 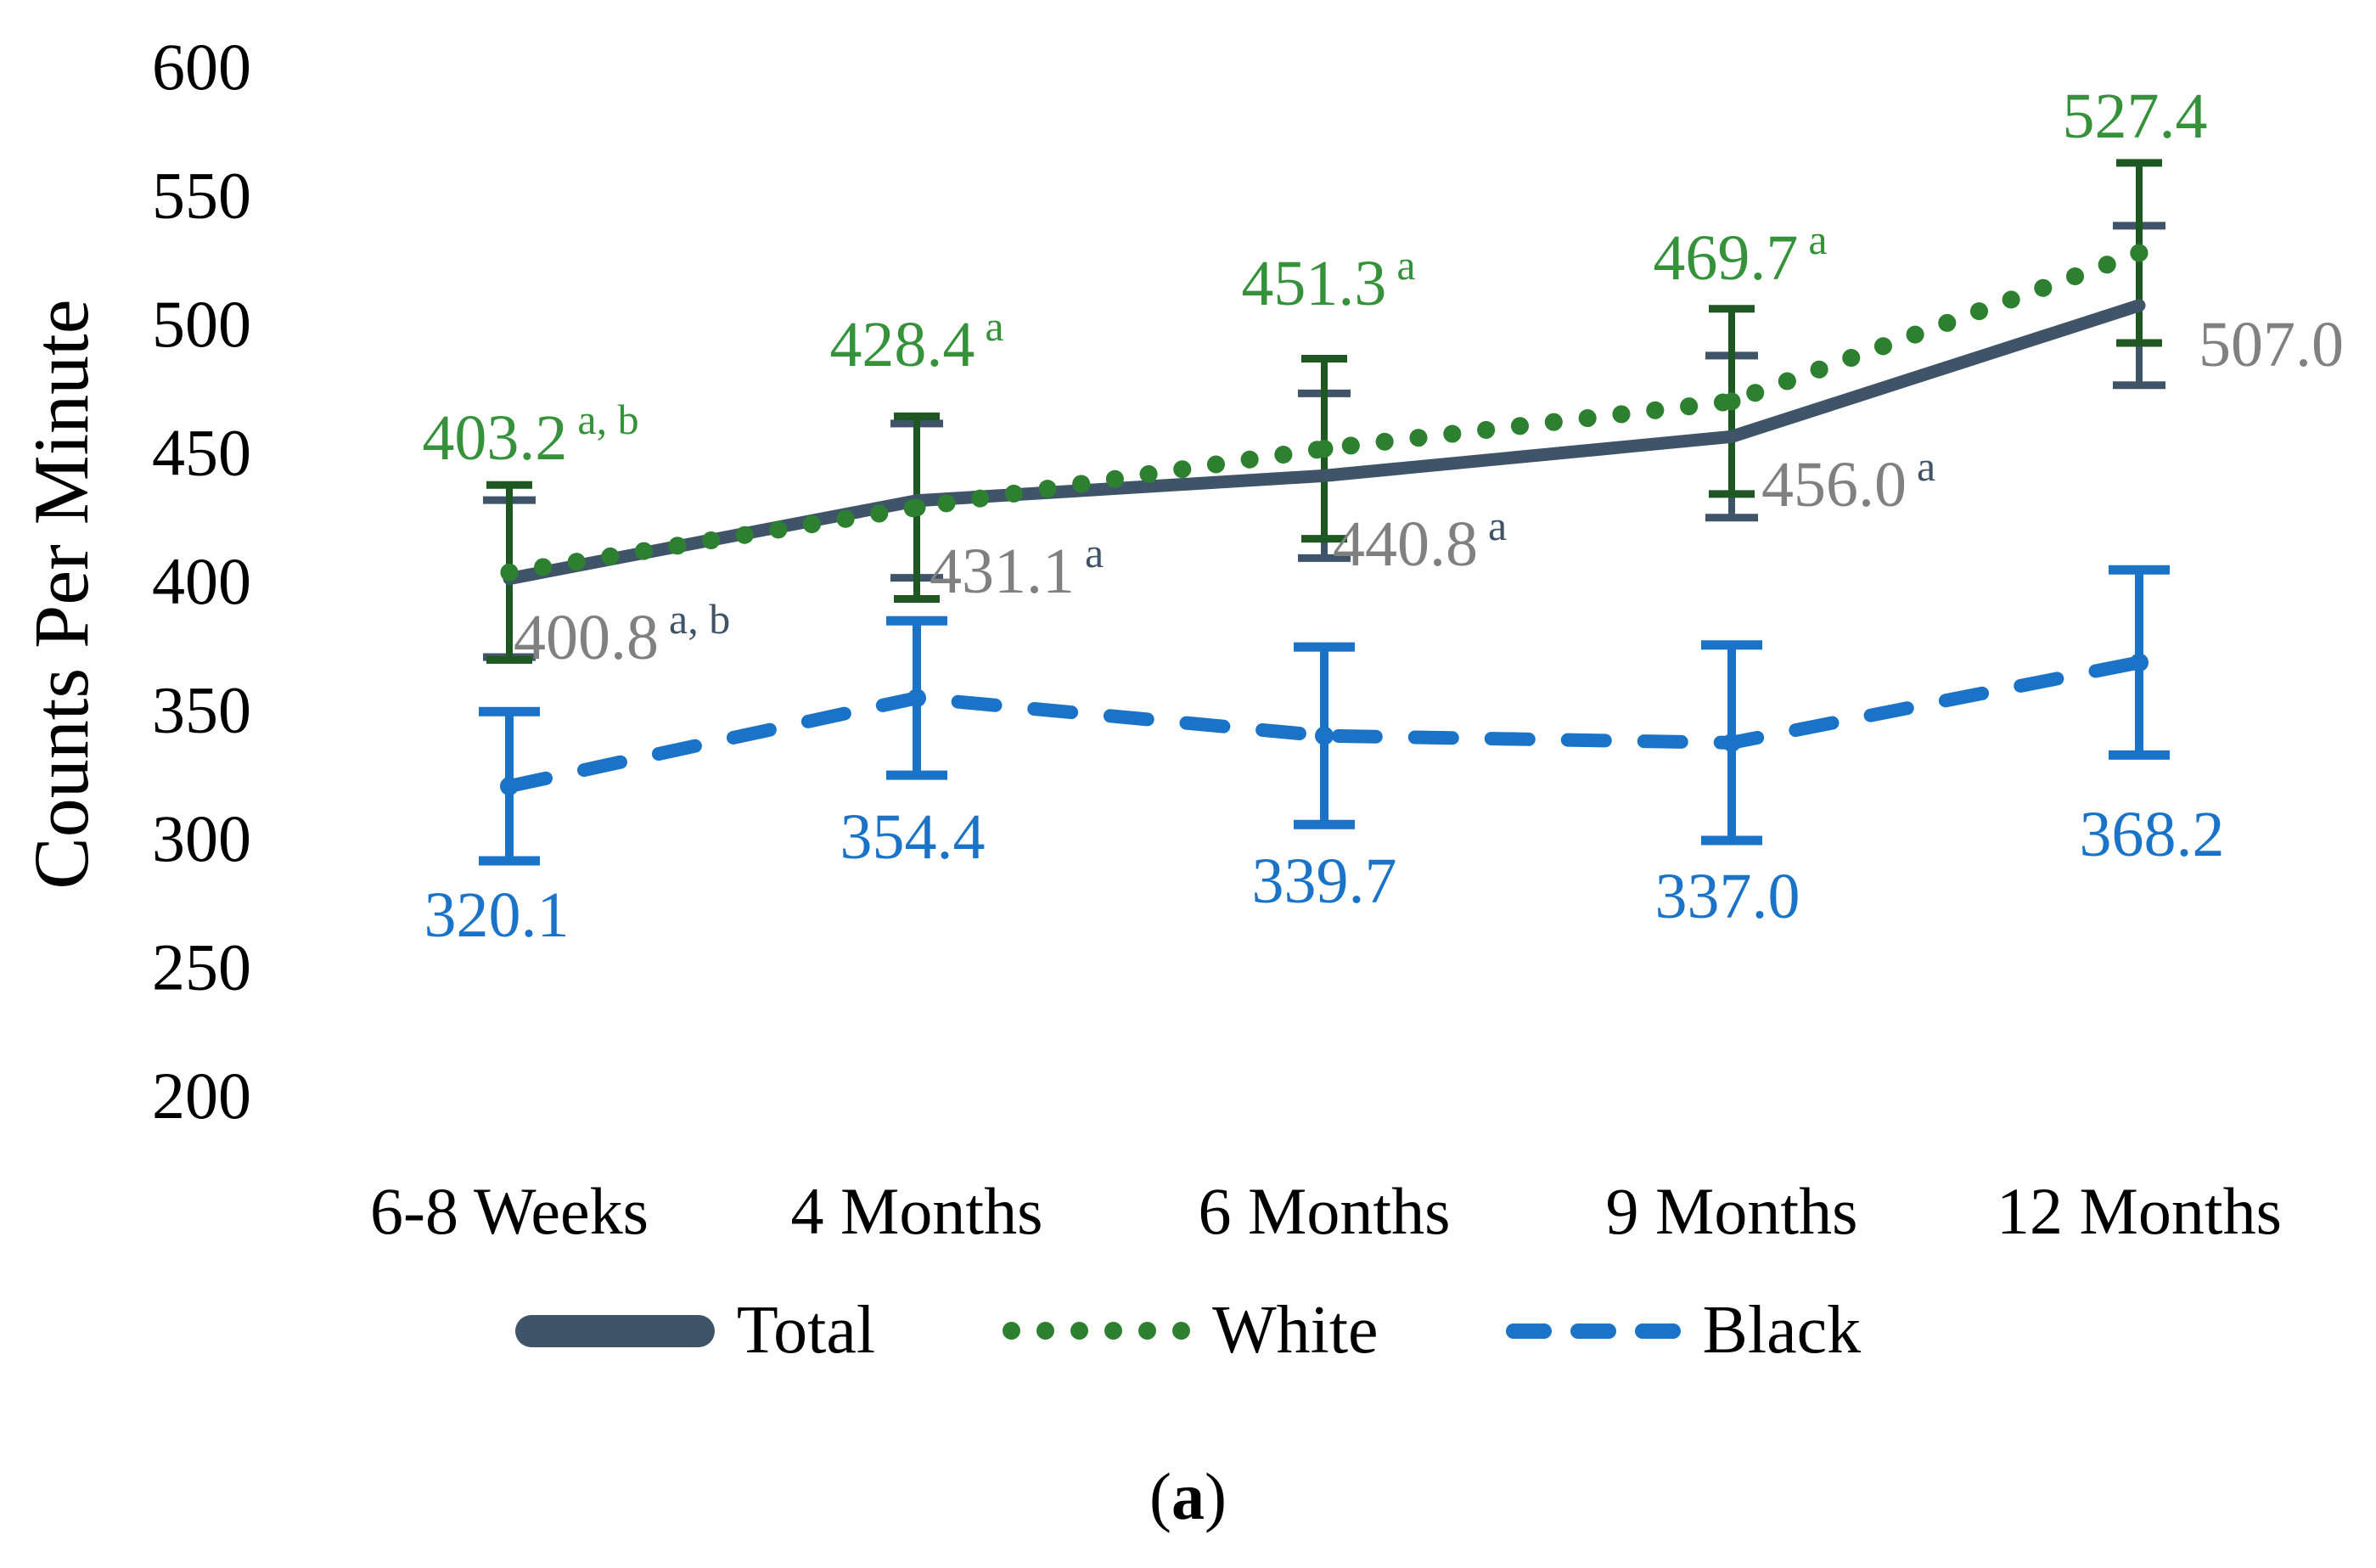 What do you see at coordinates (201, 453) in the screenshot?
I see `svg-text: 450` at bounding box center [201, 453].